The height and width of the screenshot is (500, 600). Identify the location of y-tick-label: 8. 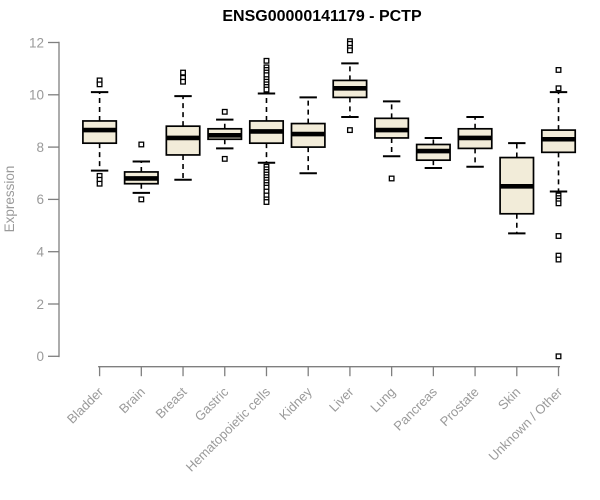
(40, 147).